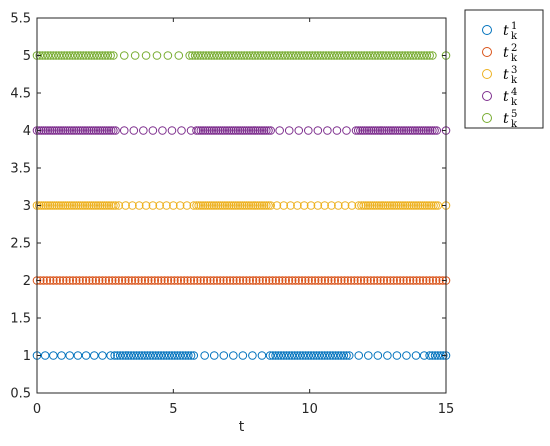 Image resolution: width=550 pixels, height=446 pixels. I want to click on legend-entry-1: t 1k, so click(500, 31).